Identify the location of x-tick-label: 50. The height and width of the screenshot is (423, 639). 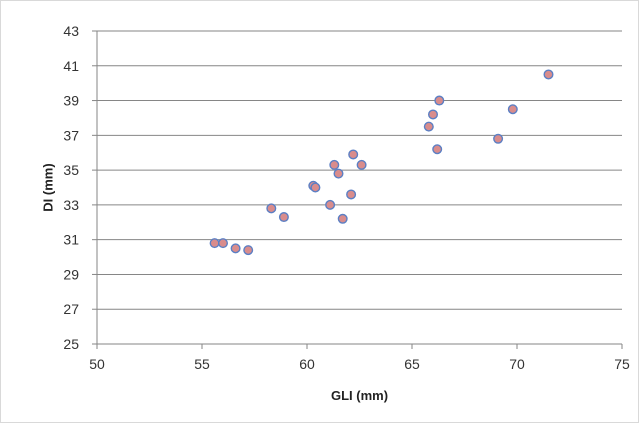
(97, 364).